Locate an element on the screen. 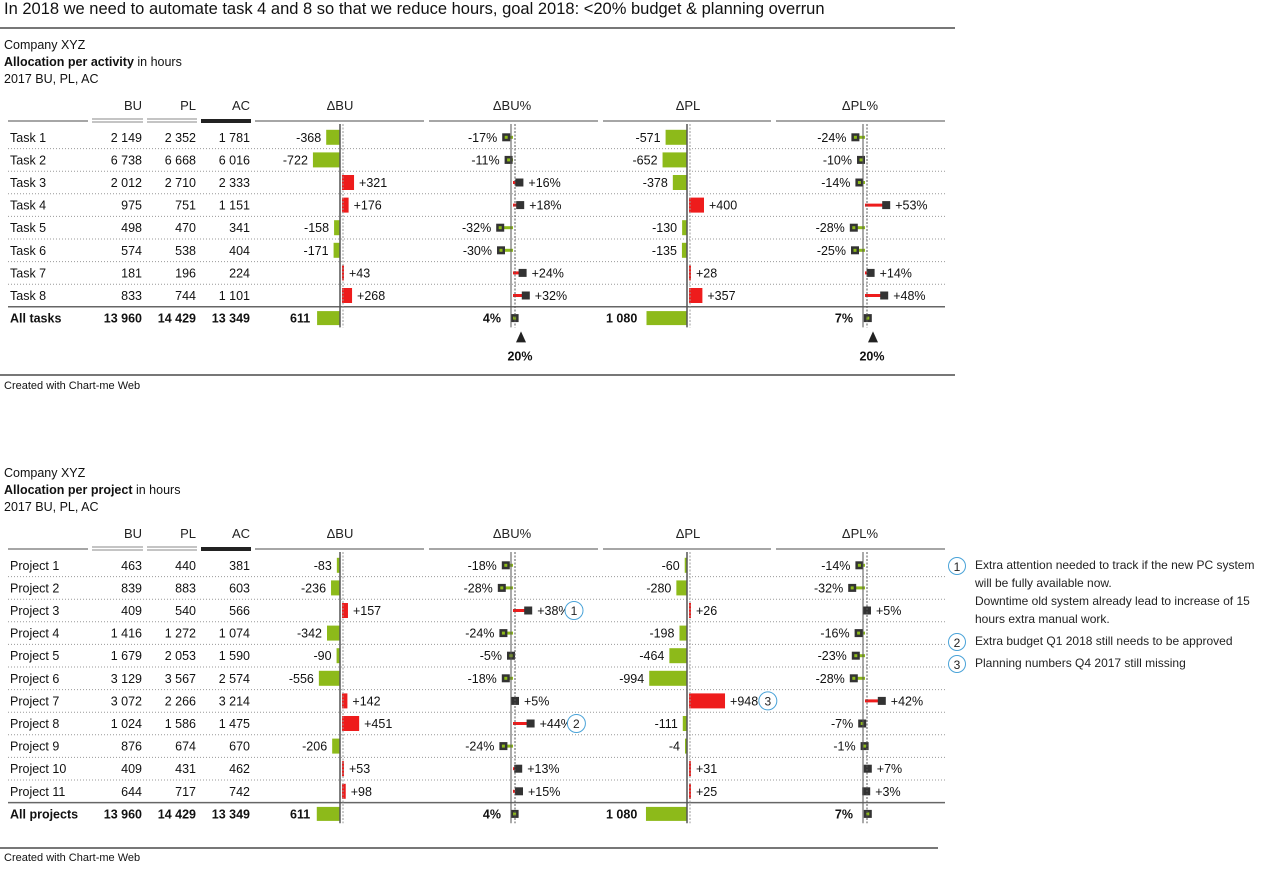  cell-pl: 196 is located at coordinates (185, 273).